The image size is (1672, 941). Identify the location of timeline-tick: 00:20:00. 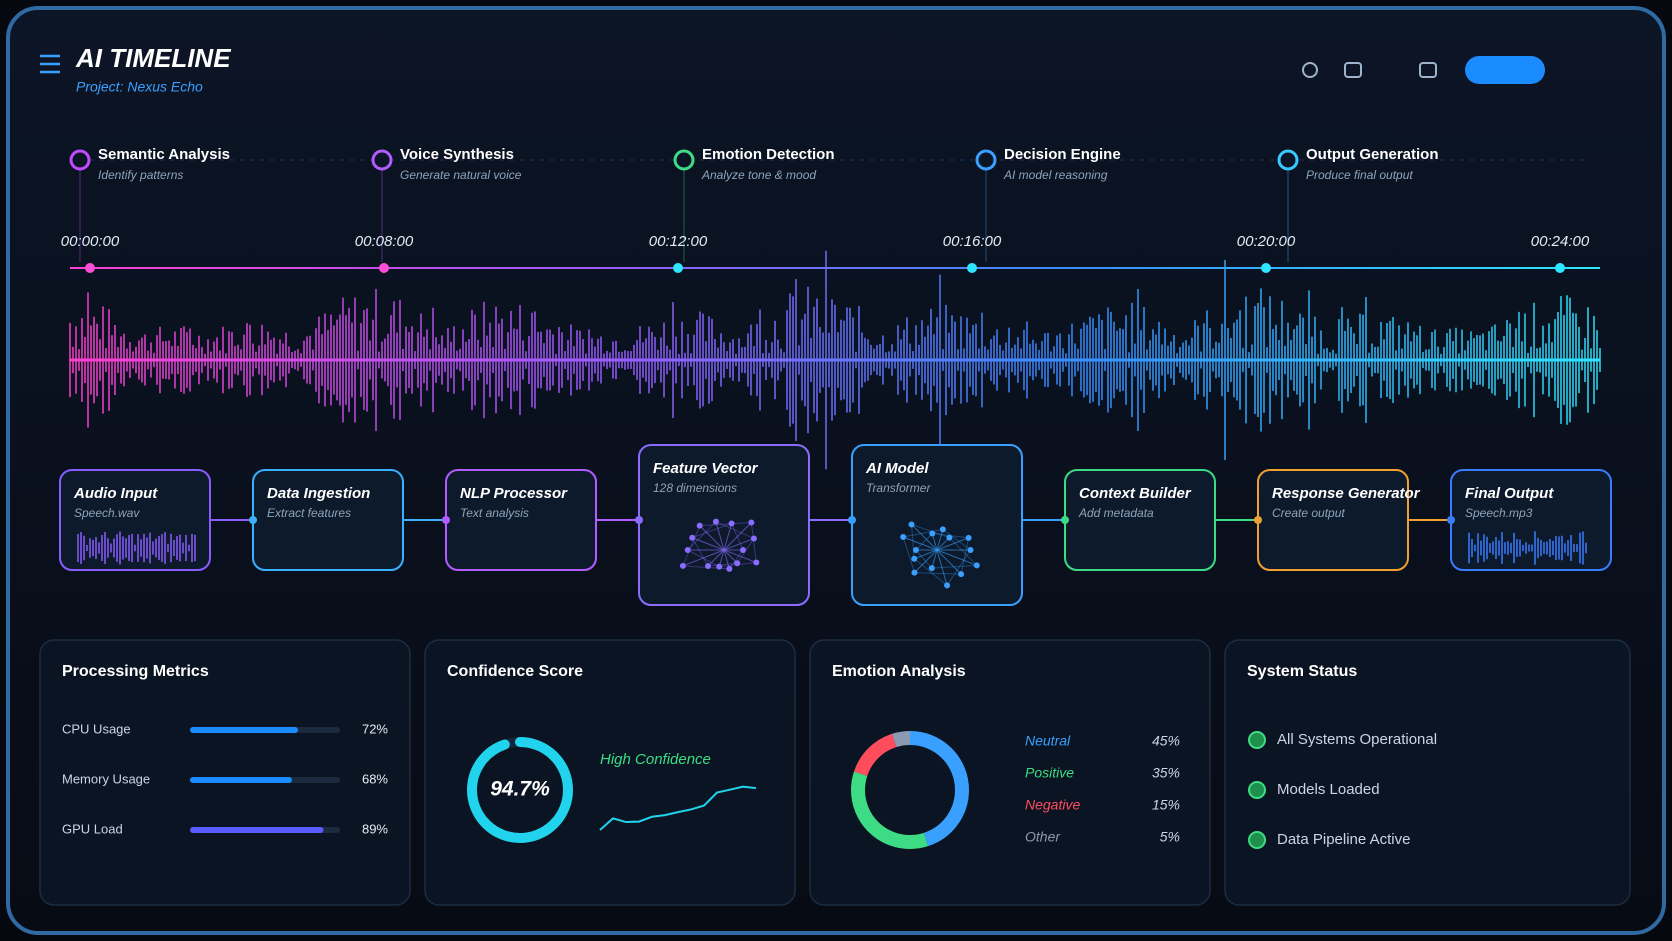
(1266, 241).